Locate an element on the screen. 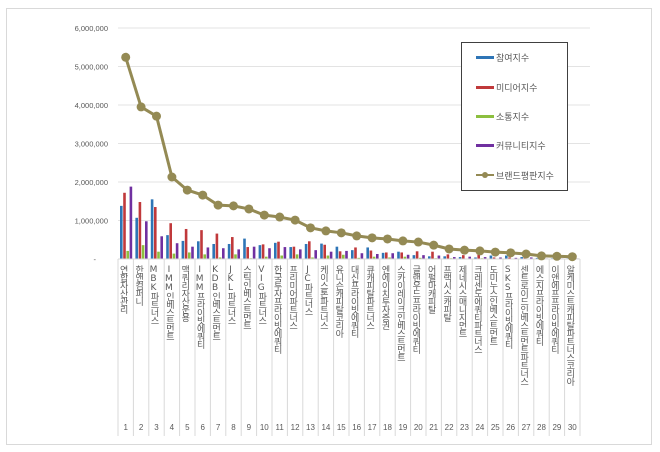  x-rank-label: 9 is located at coordinates (249, 427).